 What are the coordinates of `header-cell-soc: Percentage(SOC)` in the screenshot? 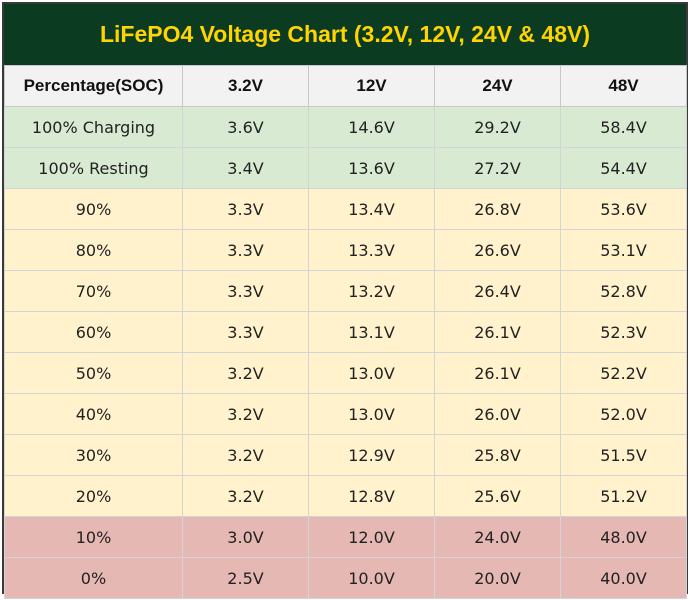 It's located at (93, 86).